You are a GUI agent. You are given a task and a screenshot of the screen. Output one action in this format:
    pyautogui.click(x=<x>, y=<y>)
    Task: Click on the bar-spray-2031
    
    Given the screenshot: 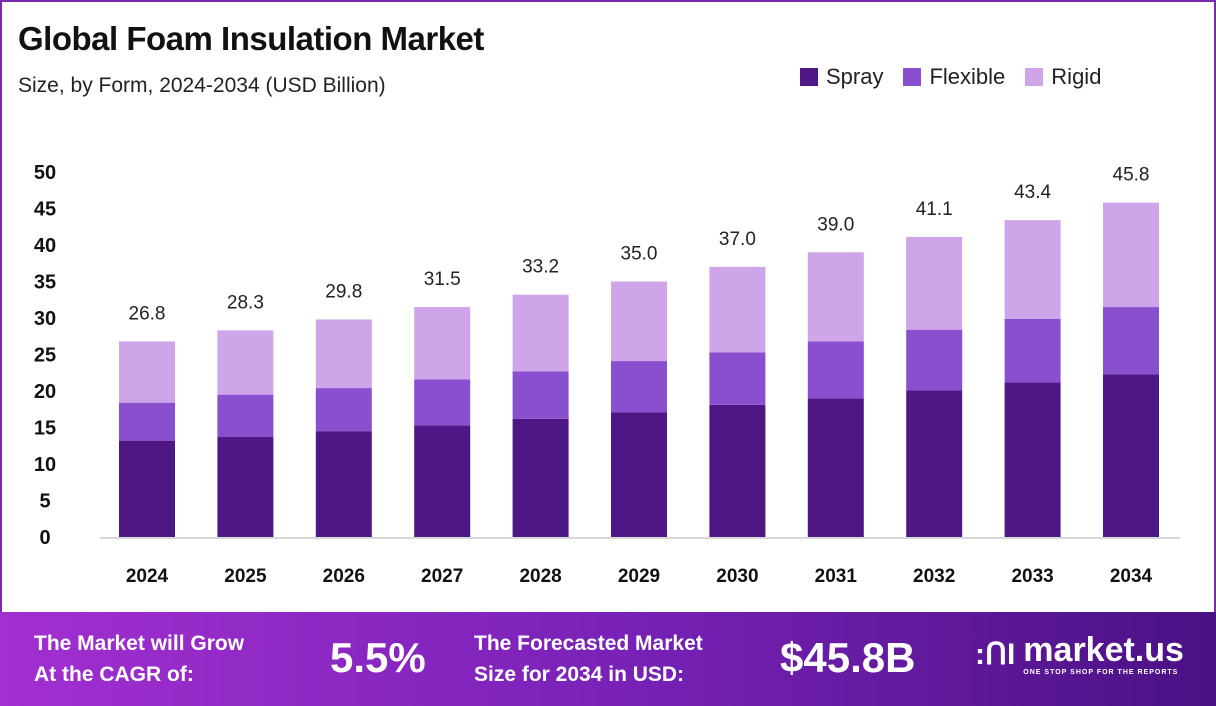 What is the action you would take?
    pyautogui.click(x=835, y=467)
    